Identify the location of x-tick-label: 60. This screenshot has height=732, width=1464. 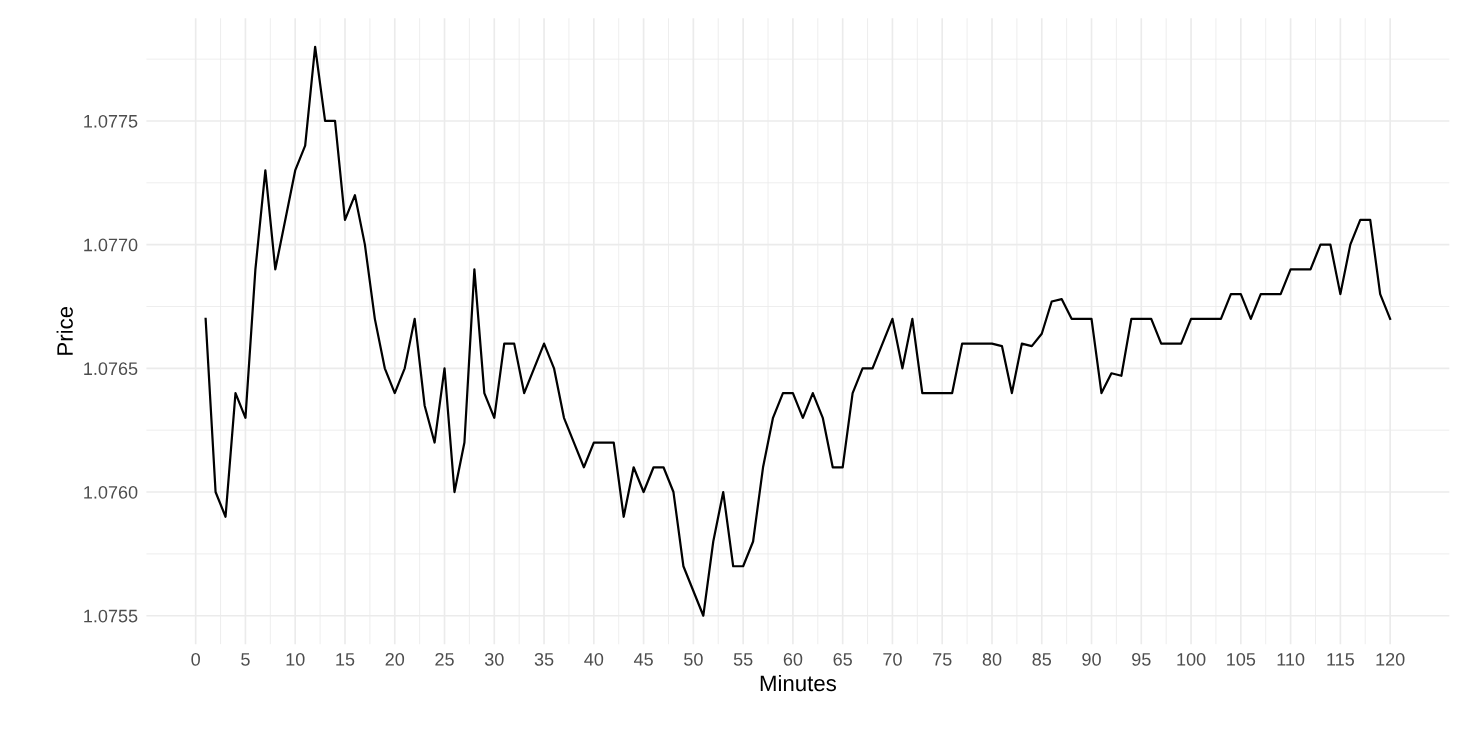
(793, 659).